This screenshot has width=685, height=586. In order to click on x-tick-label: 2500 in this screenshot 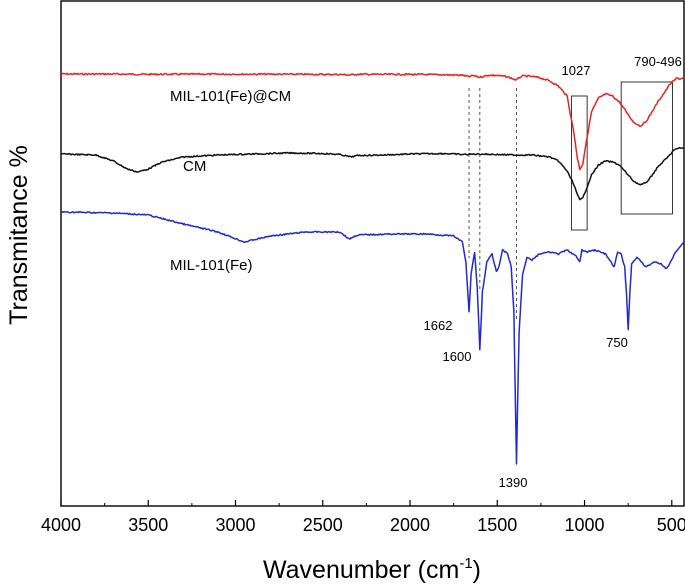, I will do `click(323, 525)`.